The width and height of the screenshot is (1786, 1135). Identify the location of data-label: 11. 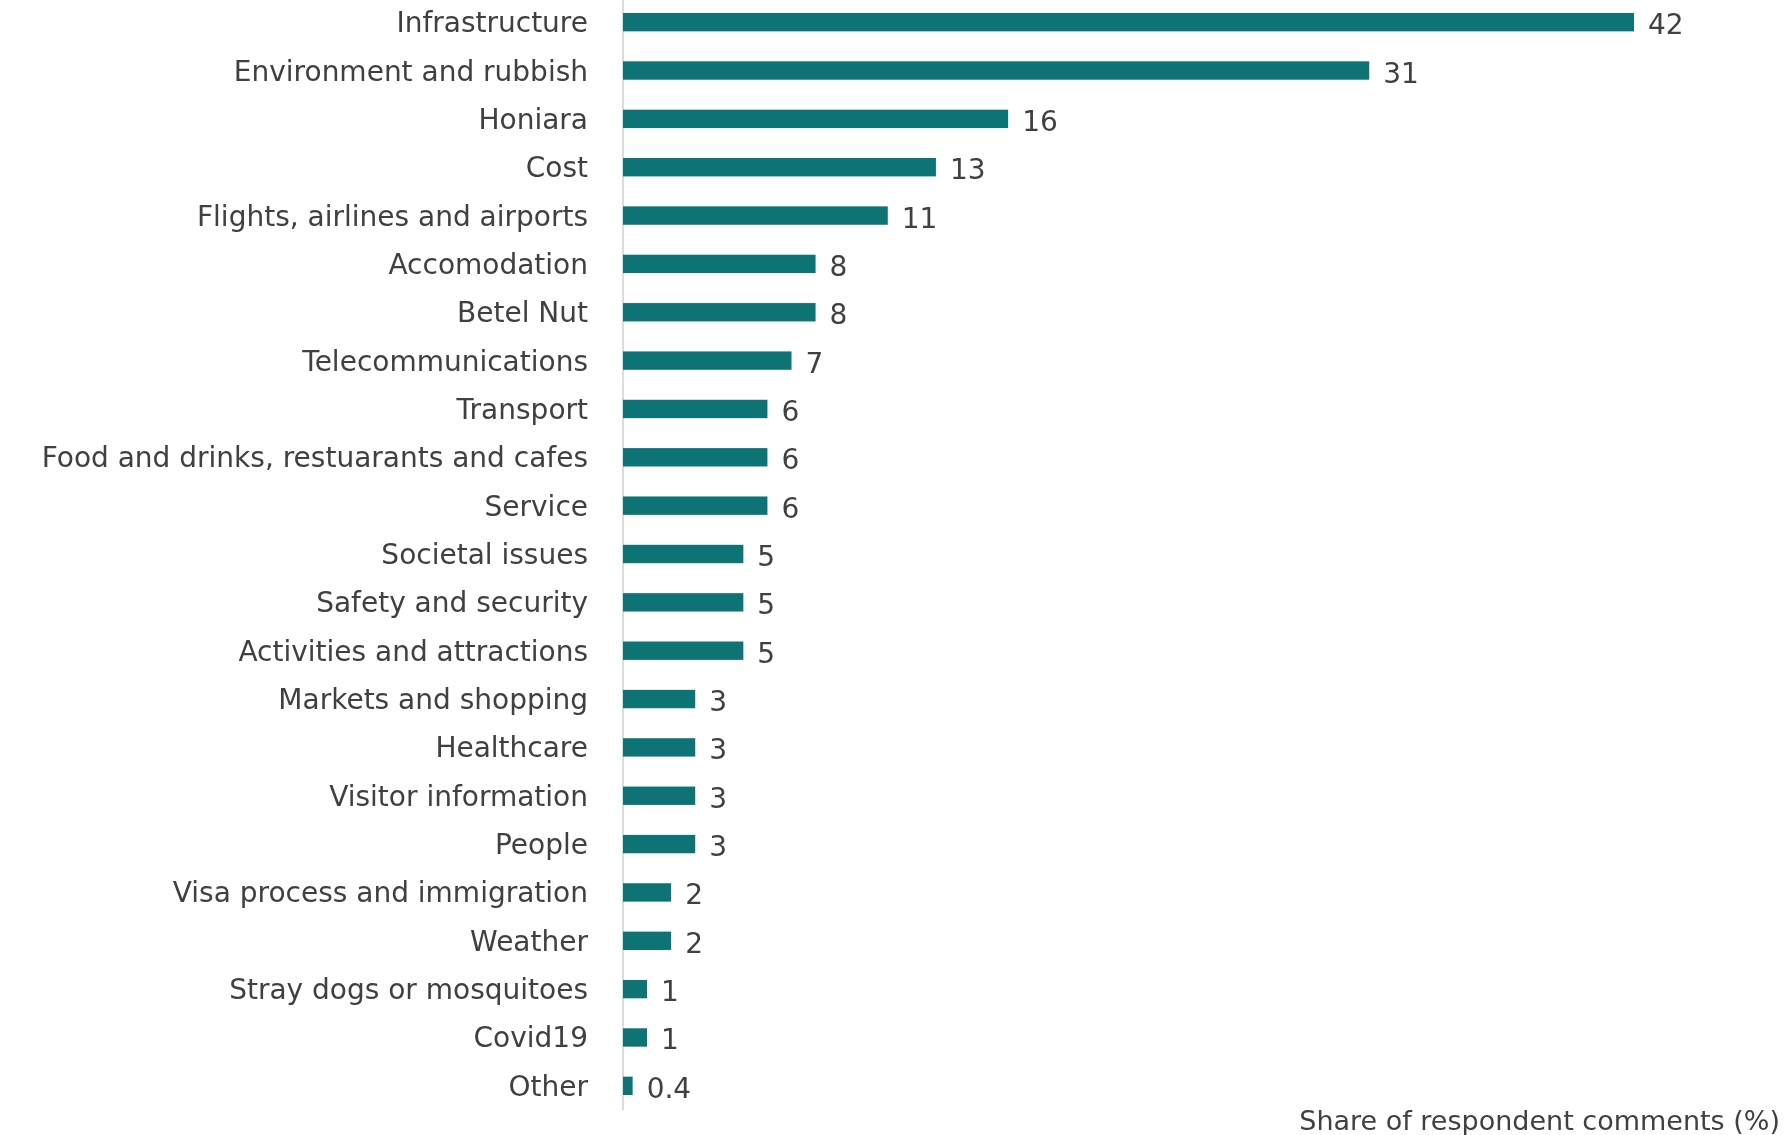
(919, 218).